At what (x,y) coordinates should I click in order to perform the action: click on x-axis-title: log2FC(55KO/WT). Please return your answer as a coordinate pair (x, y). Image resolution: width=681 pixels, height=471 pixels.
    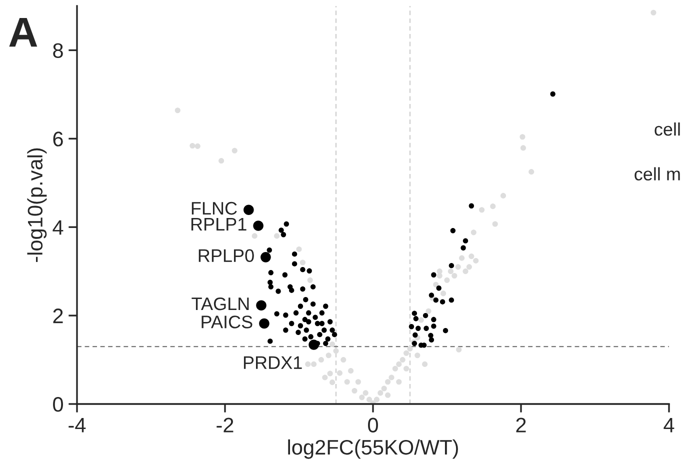
    Looking at the image, I should click on (373, 449).